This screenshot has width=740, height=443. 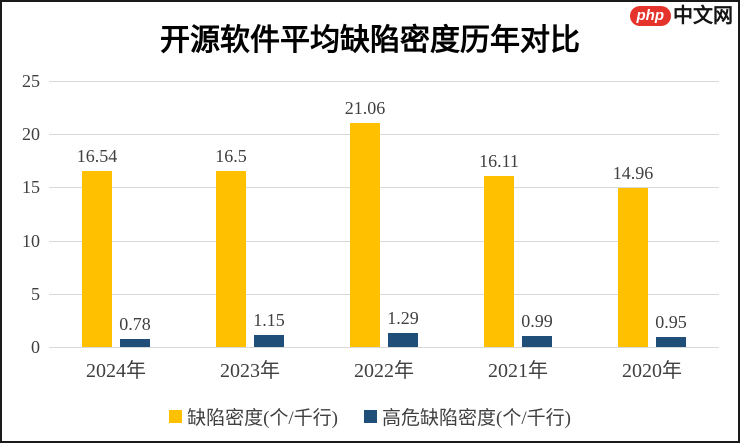 I want to click on bar-series1-2020年, so click(x=671, y=342).